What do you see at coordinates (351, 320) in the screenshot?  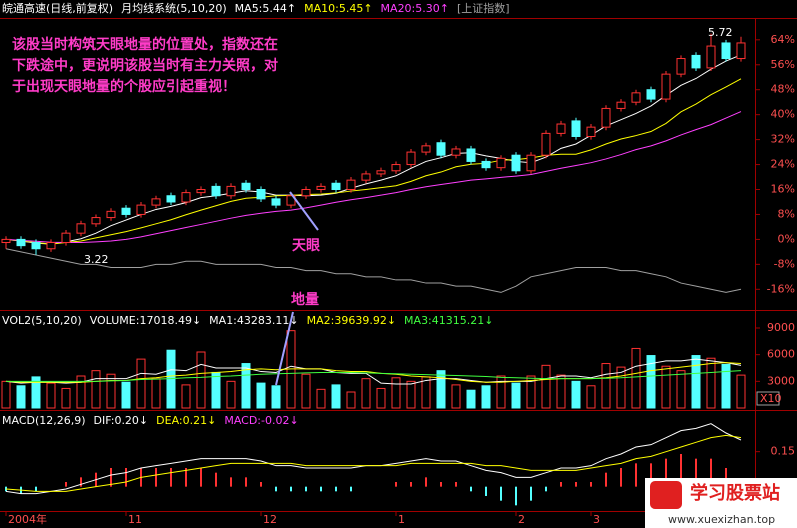 I see `header-label: MA2:39639.92↓` at bounding box center [351, 320].